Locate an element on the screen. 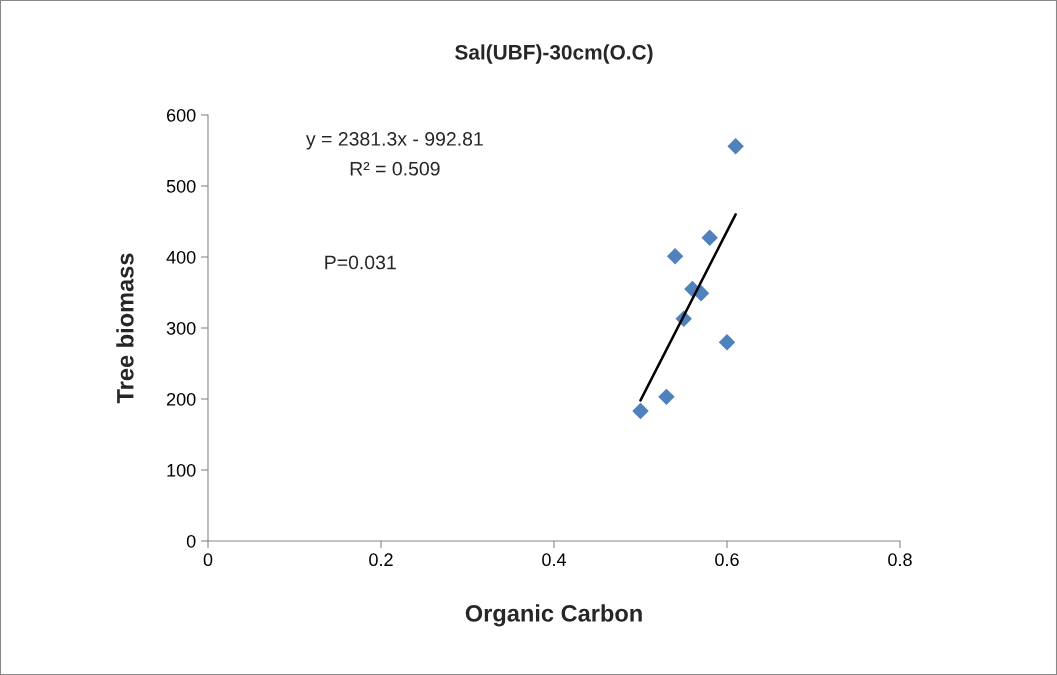 The width and height of the screenshot is (1057, 675). x-axis-title: Organic Carbon is located at coordinates (553, 615).